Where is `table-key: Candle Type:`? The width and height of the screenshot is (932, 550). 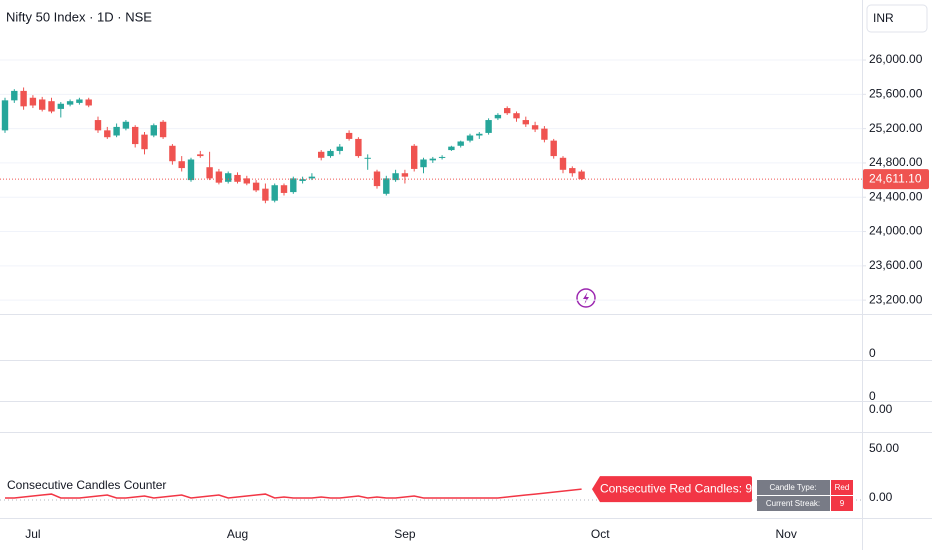 table-key: Candle Type: is located at coordinates (793, 487).